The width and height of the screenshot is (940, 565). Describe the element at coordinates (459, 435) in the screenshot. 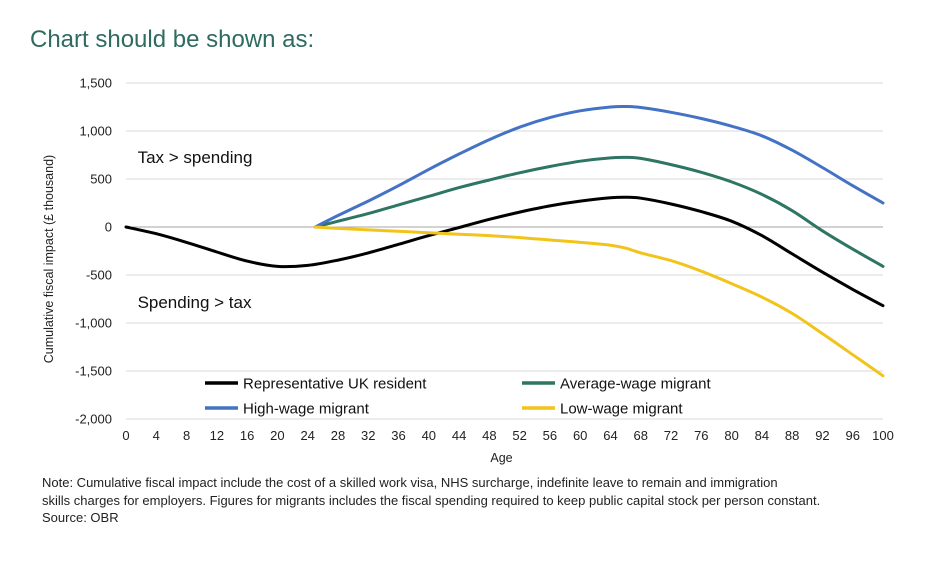

I see `x-tick-label: 44` at that location.